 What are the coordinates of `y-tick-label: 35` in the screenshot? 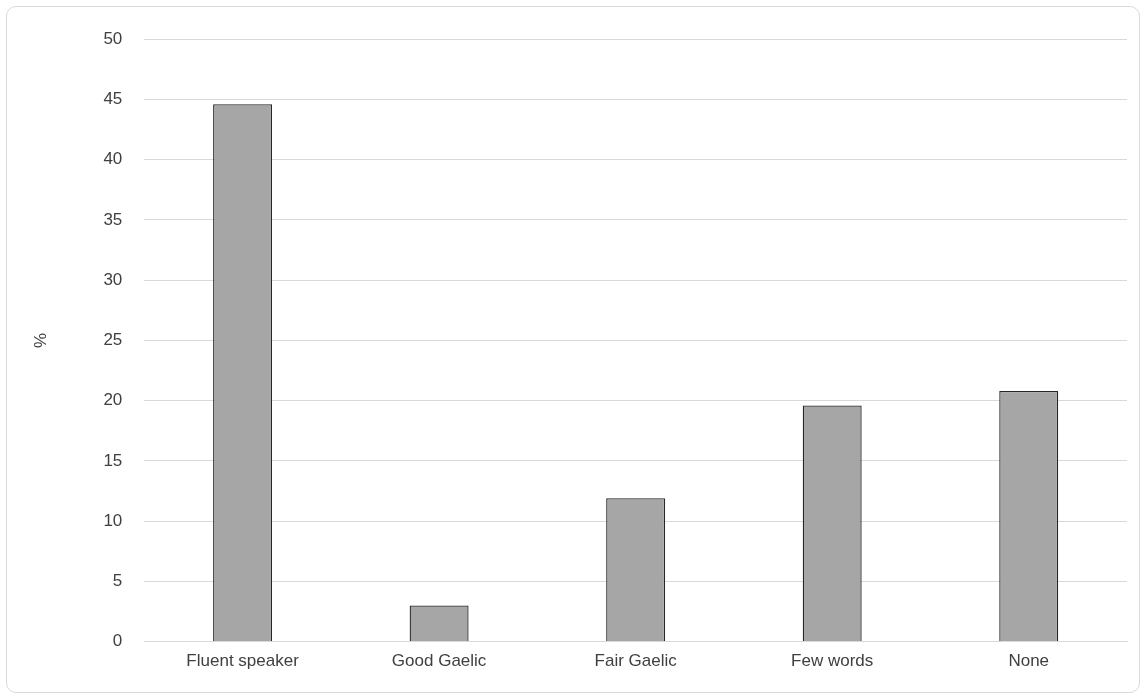 It's located at (113, 219).